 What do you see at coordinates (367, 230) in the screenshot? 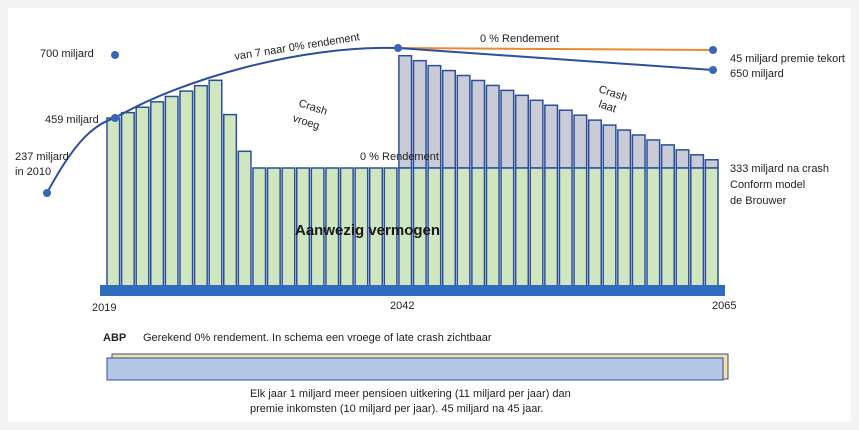
I see `center-label: Aanwezig vermogen` at bounding box center [367, 230].